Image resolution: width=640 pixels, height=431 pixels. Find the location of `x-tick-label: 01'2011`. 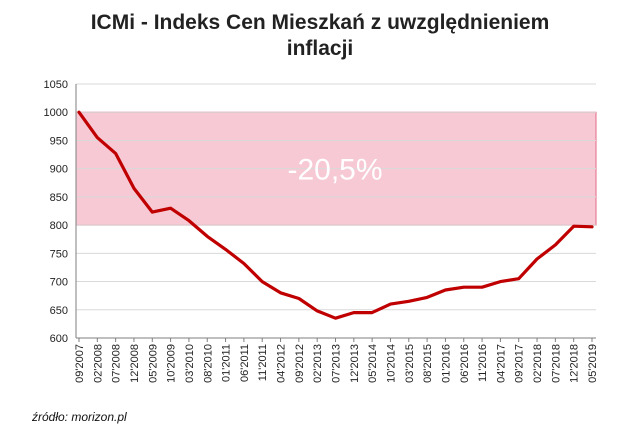

x-tick-label: 01'2011 is located at coordinates (227, 363).